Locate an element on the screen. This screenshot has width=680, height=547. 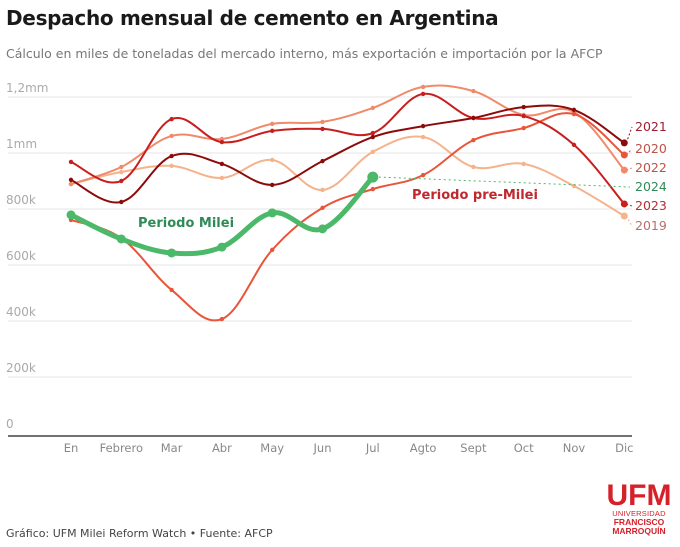
x-tick-label: Jun is located at coordinates (322, 448).